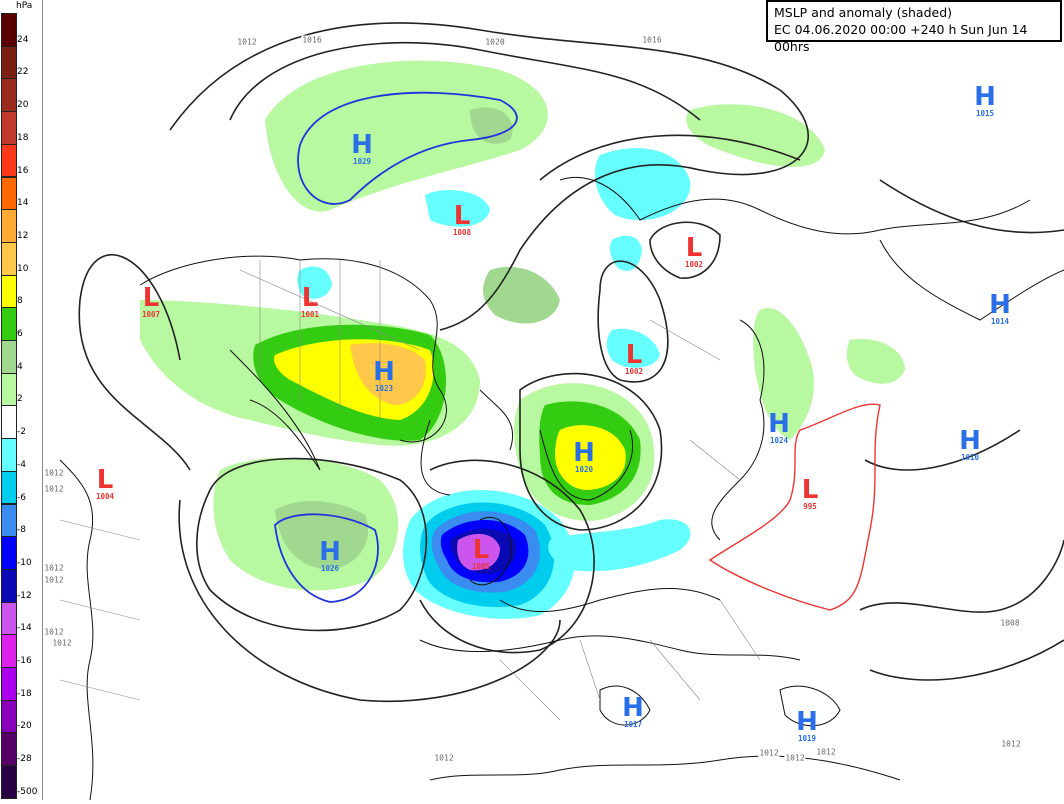  What do you see at coordinates (23, 105) in the screenshot?
I see `legend-label: 20` at bounding box center [23, 105].